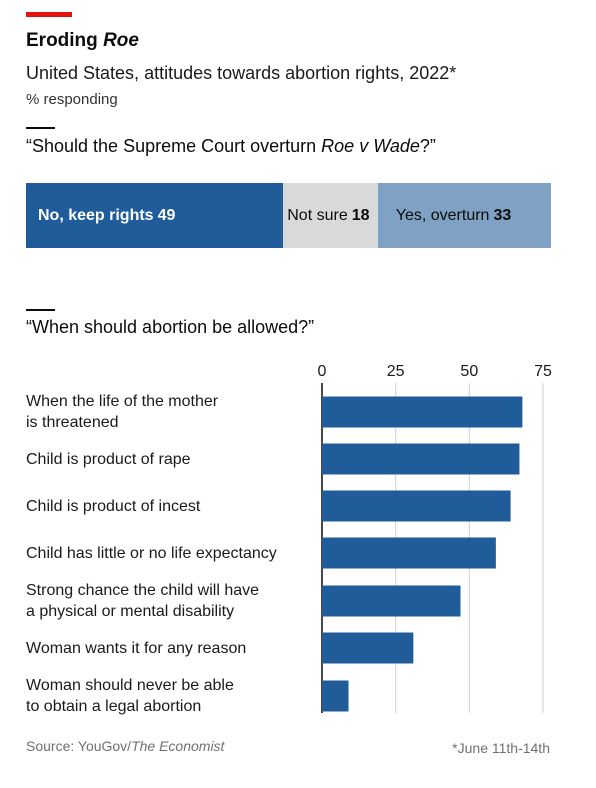  Describe the element at coordinates (322, 371) in the screenshot. I see `x-tick-label: 0` at that location.